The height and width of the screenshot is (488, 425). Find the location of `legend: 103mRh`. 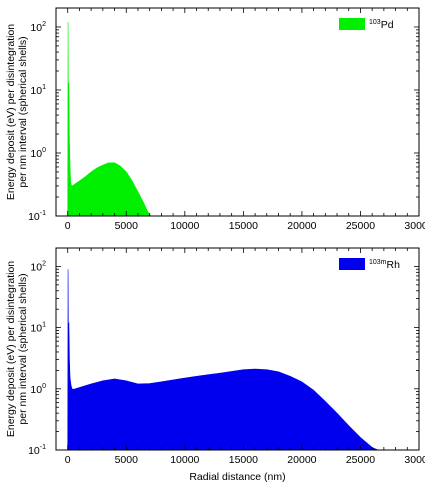

legend: 103mRh is located at coordinates (369, 264).